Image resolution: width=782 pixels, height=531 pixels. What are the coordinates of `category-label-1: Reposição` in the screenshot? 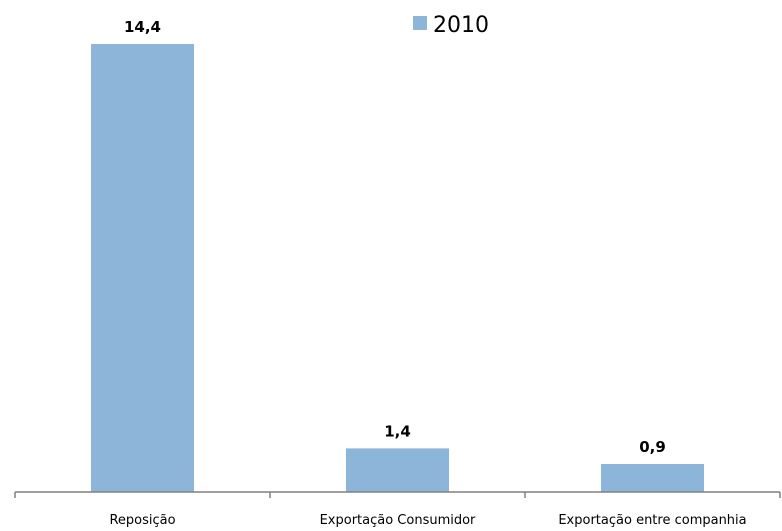 It's located at (142, 520).